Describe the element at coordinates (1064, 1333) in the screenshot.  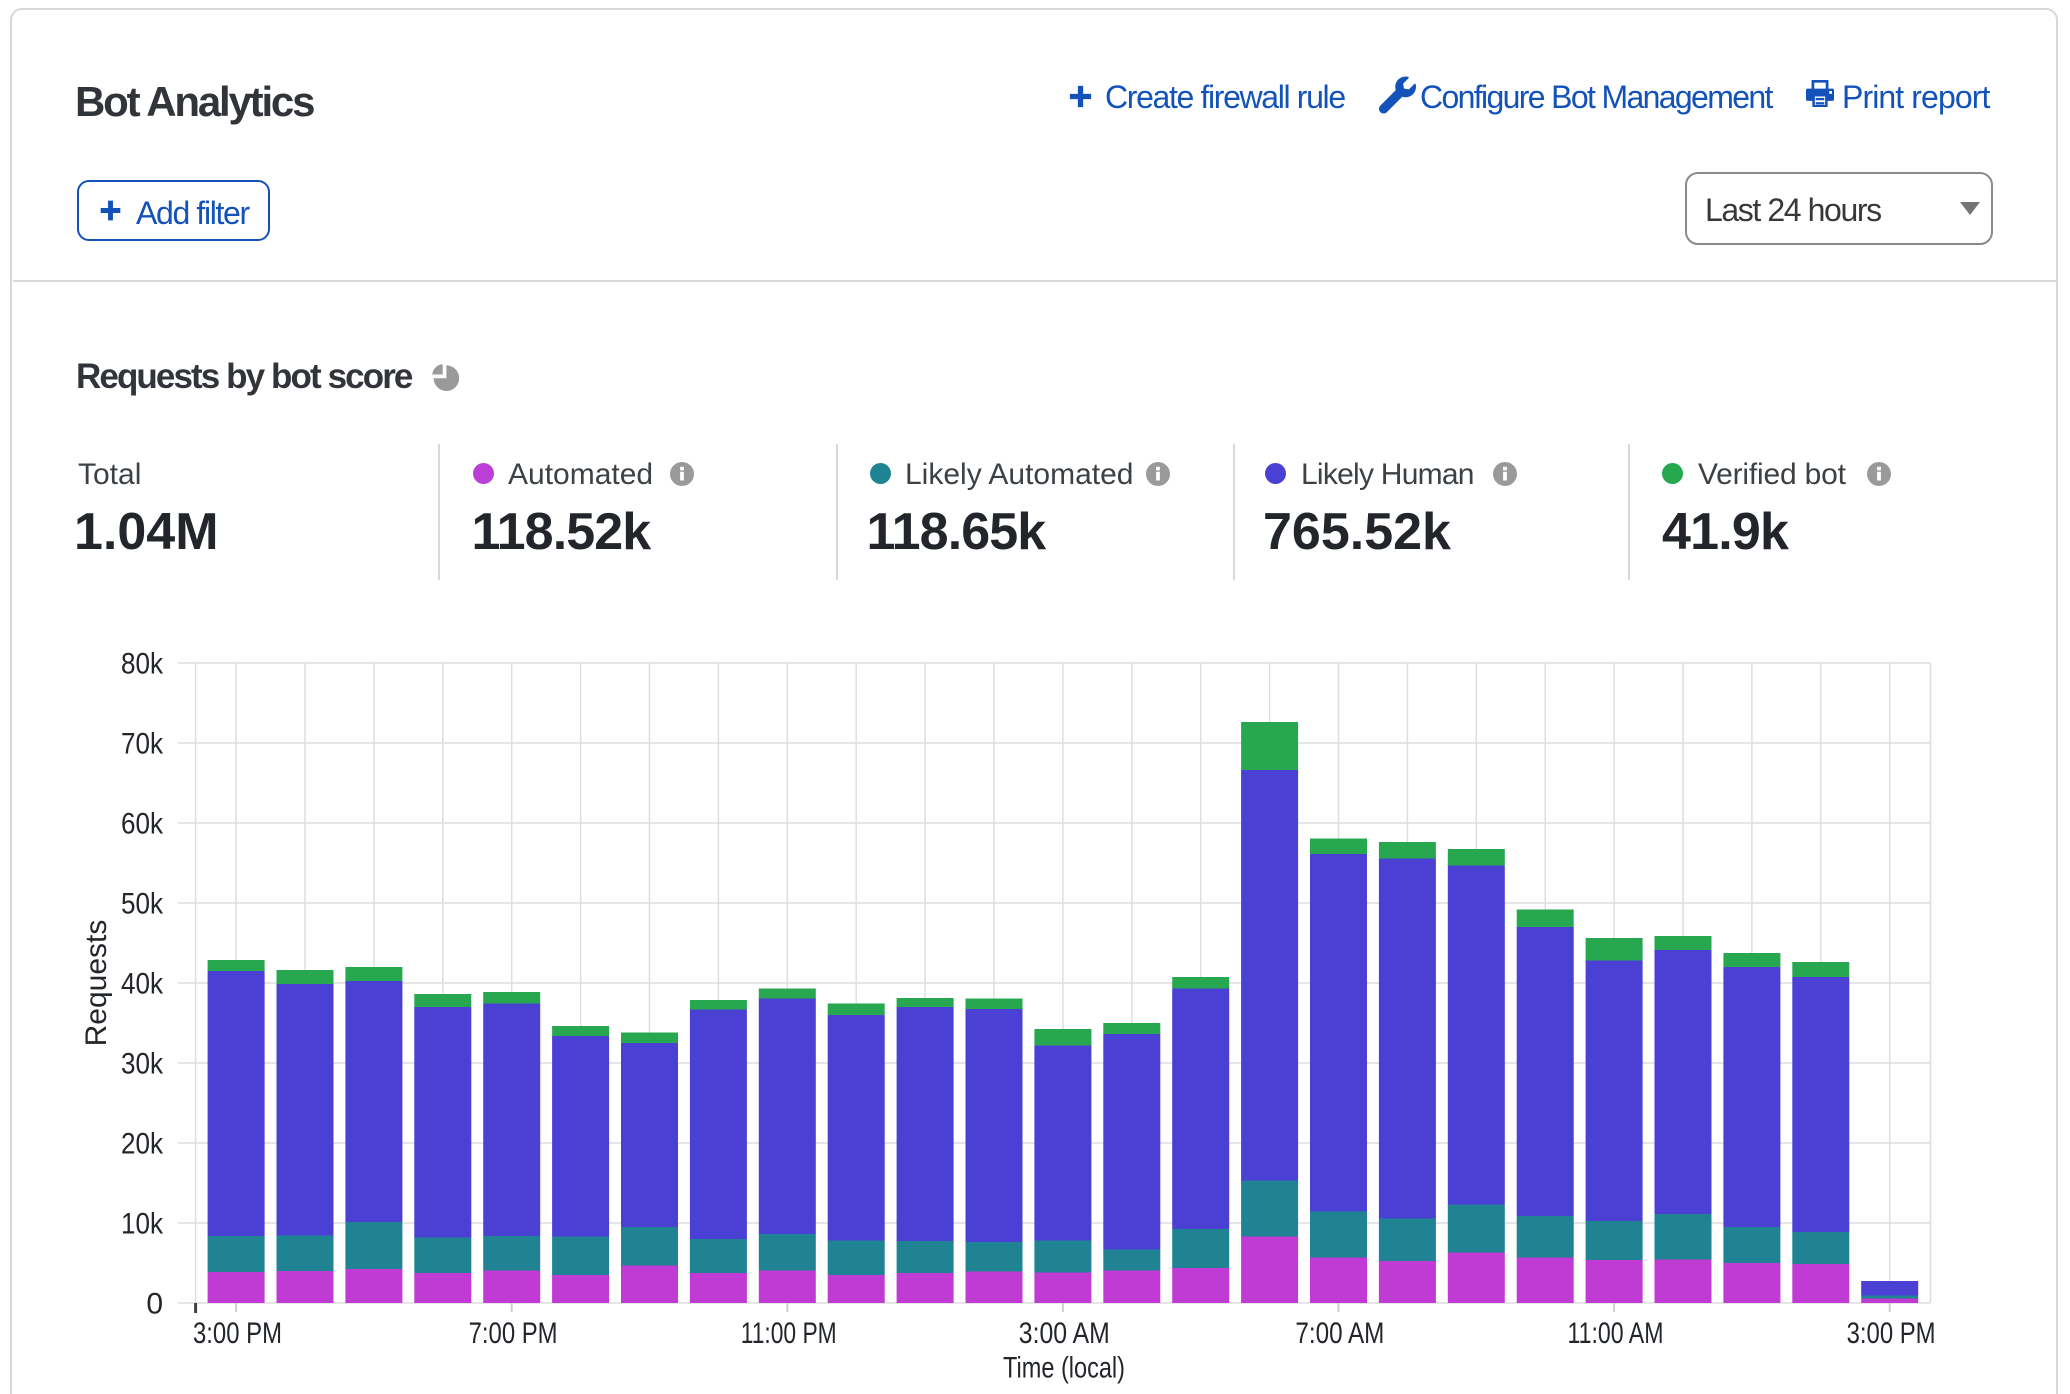
I see `svg-text: 3:00 AM` at that location.